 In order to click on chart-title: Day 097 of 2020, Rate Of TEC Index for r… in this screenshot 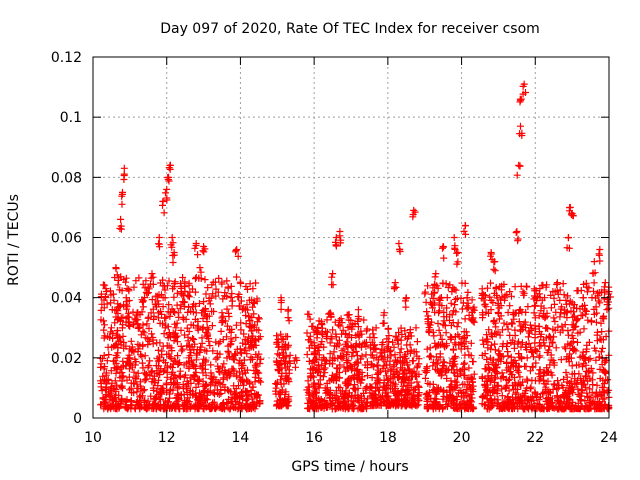, I will do `click(350, 29)`.